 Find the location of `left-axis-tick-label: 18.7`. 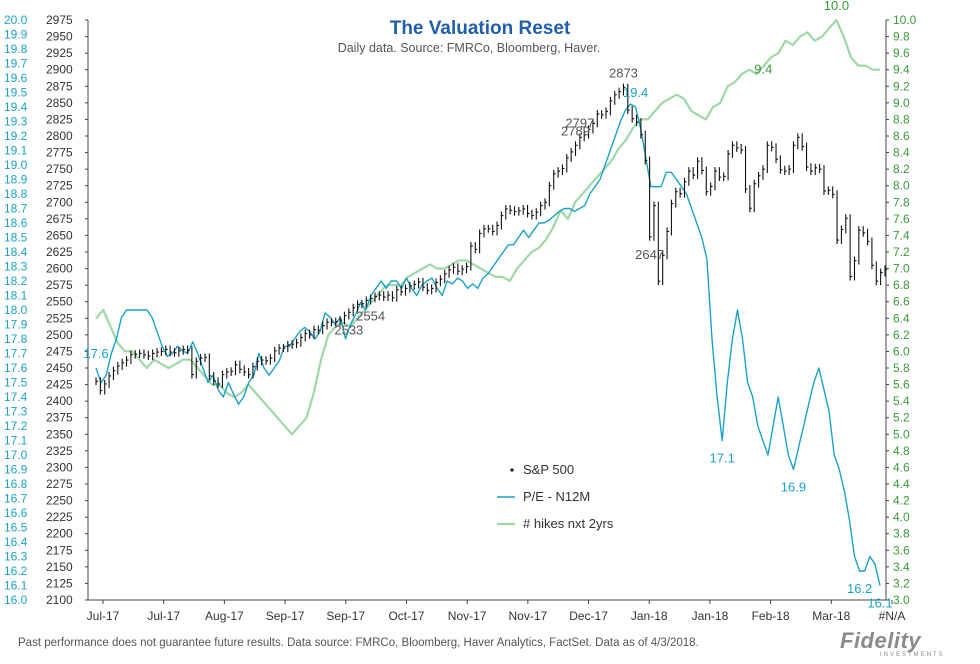

left-axis-tick-label: 18.7 is located at coordinates (16, 209).